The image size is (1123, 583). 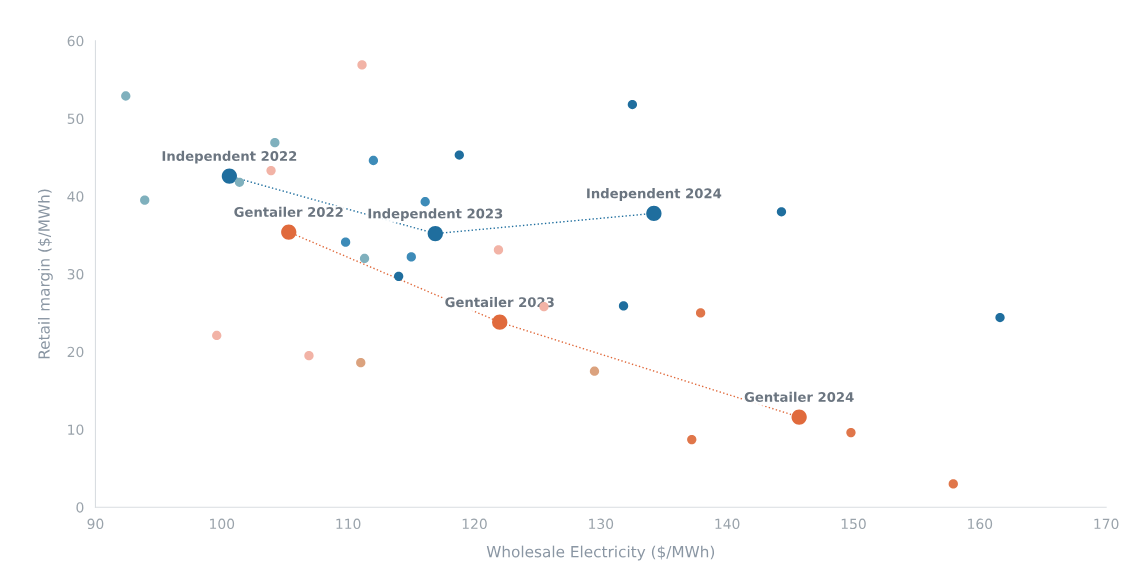 What do you see at coordinates (600, 553) in the screenshot?
I see `x-axis-title: Wholesale Electricity ($/MWh)` at bounding box center [600, 553].